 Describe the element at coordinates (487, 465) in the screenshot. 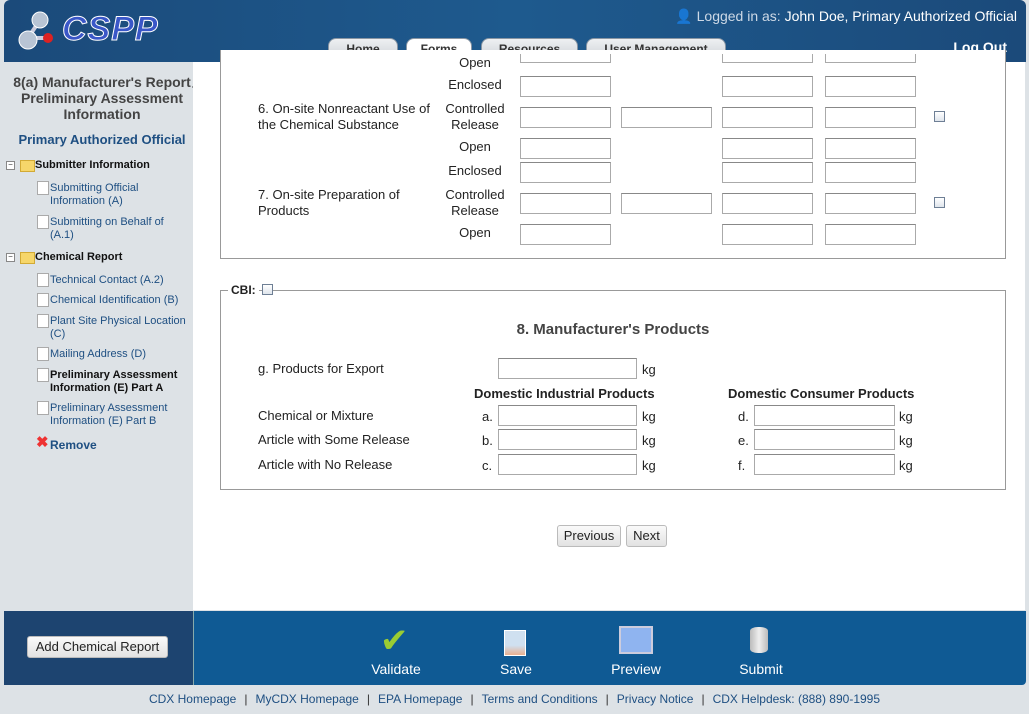

I see `row-letter: c.` at that location.